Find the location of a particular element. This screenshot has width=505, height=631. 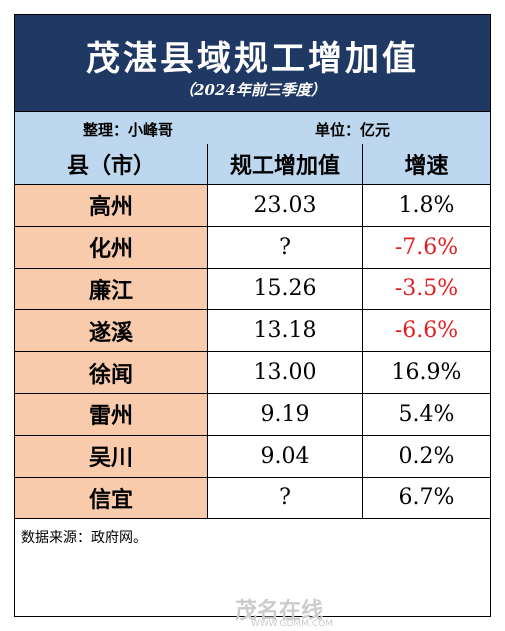

county: 吴川 is located at coordinates (111, 456).